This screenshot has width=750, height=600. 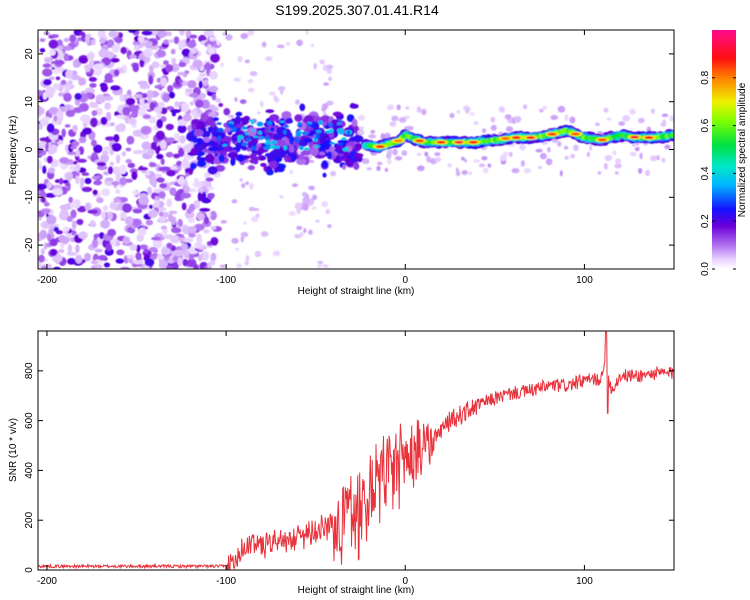 What do you see at coordinates (29, 420) in the screenshot?
I see `snr-ytick-label: 600` at bounding box center [29, 420].